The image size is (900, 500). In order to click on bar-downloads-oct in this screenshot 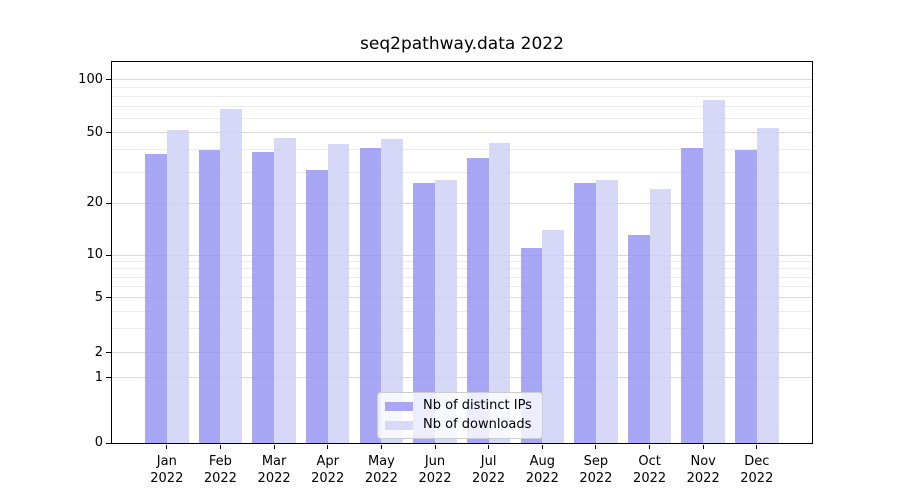, I will do `click(660, 316)`.